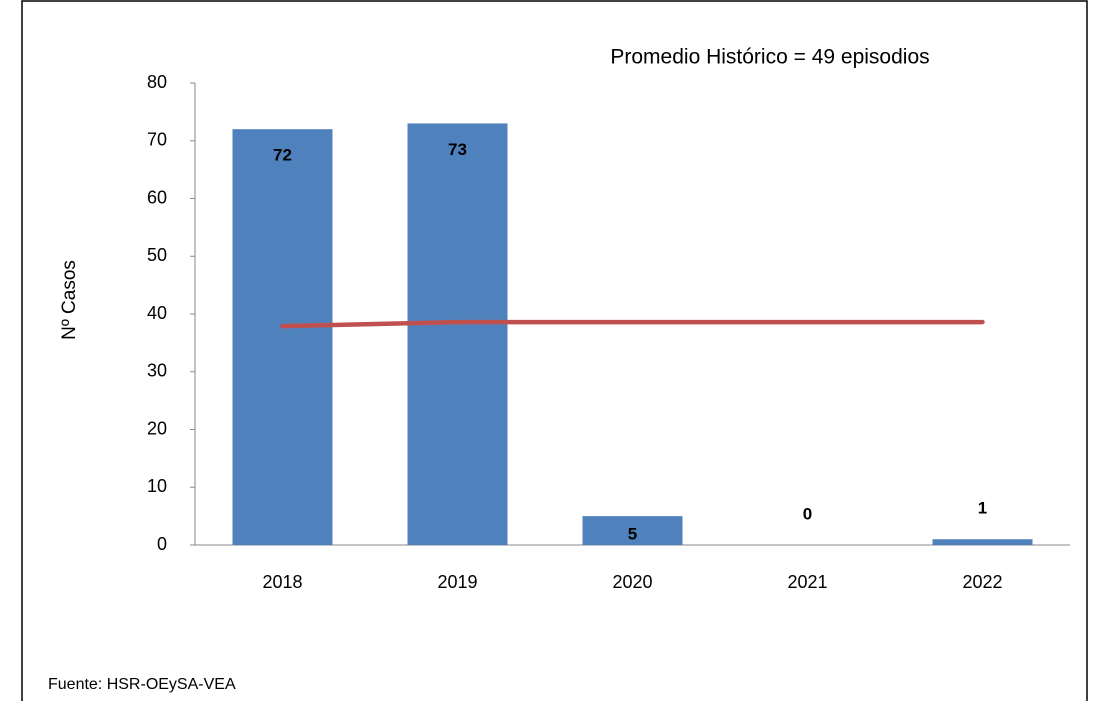 This screenshot has width=1111, height=701. What do you see at coordinates (157, 428) in the screenshot?
I see `y-tick-label: 20` at bounding box center [157, 428].